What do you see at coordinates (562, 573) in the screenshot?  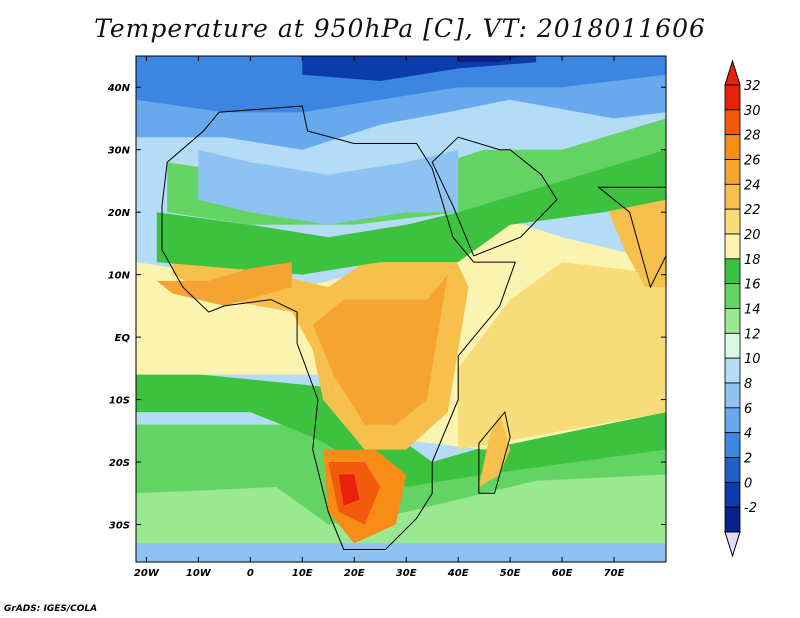 I see `x-tick-label: 60E` at bounding box center [562, 573].